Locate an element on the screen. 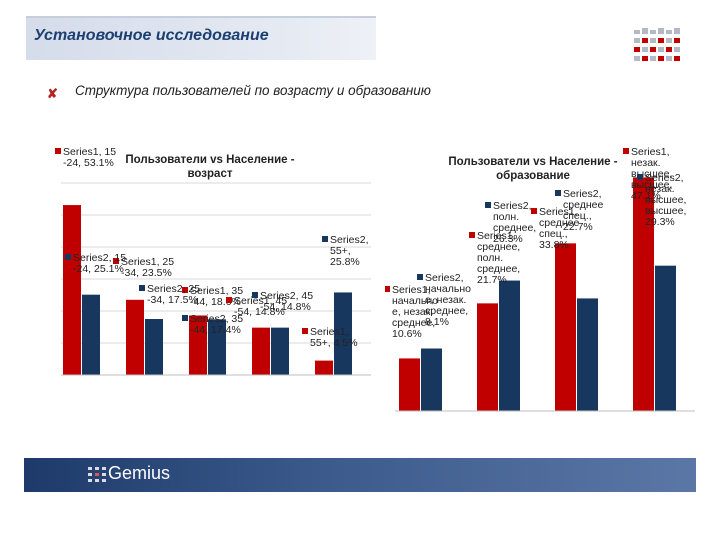 Image resolution: width=720 pixels, height=540 pixels. data-label: Series2, 15 -24, 25.1% is located at coordinates (99, 263).